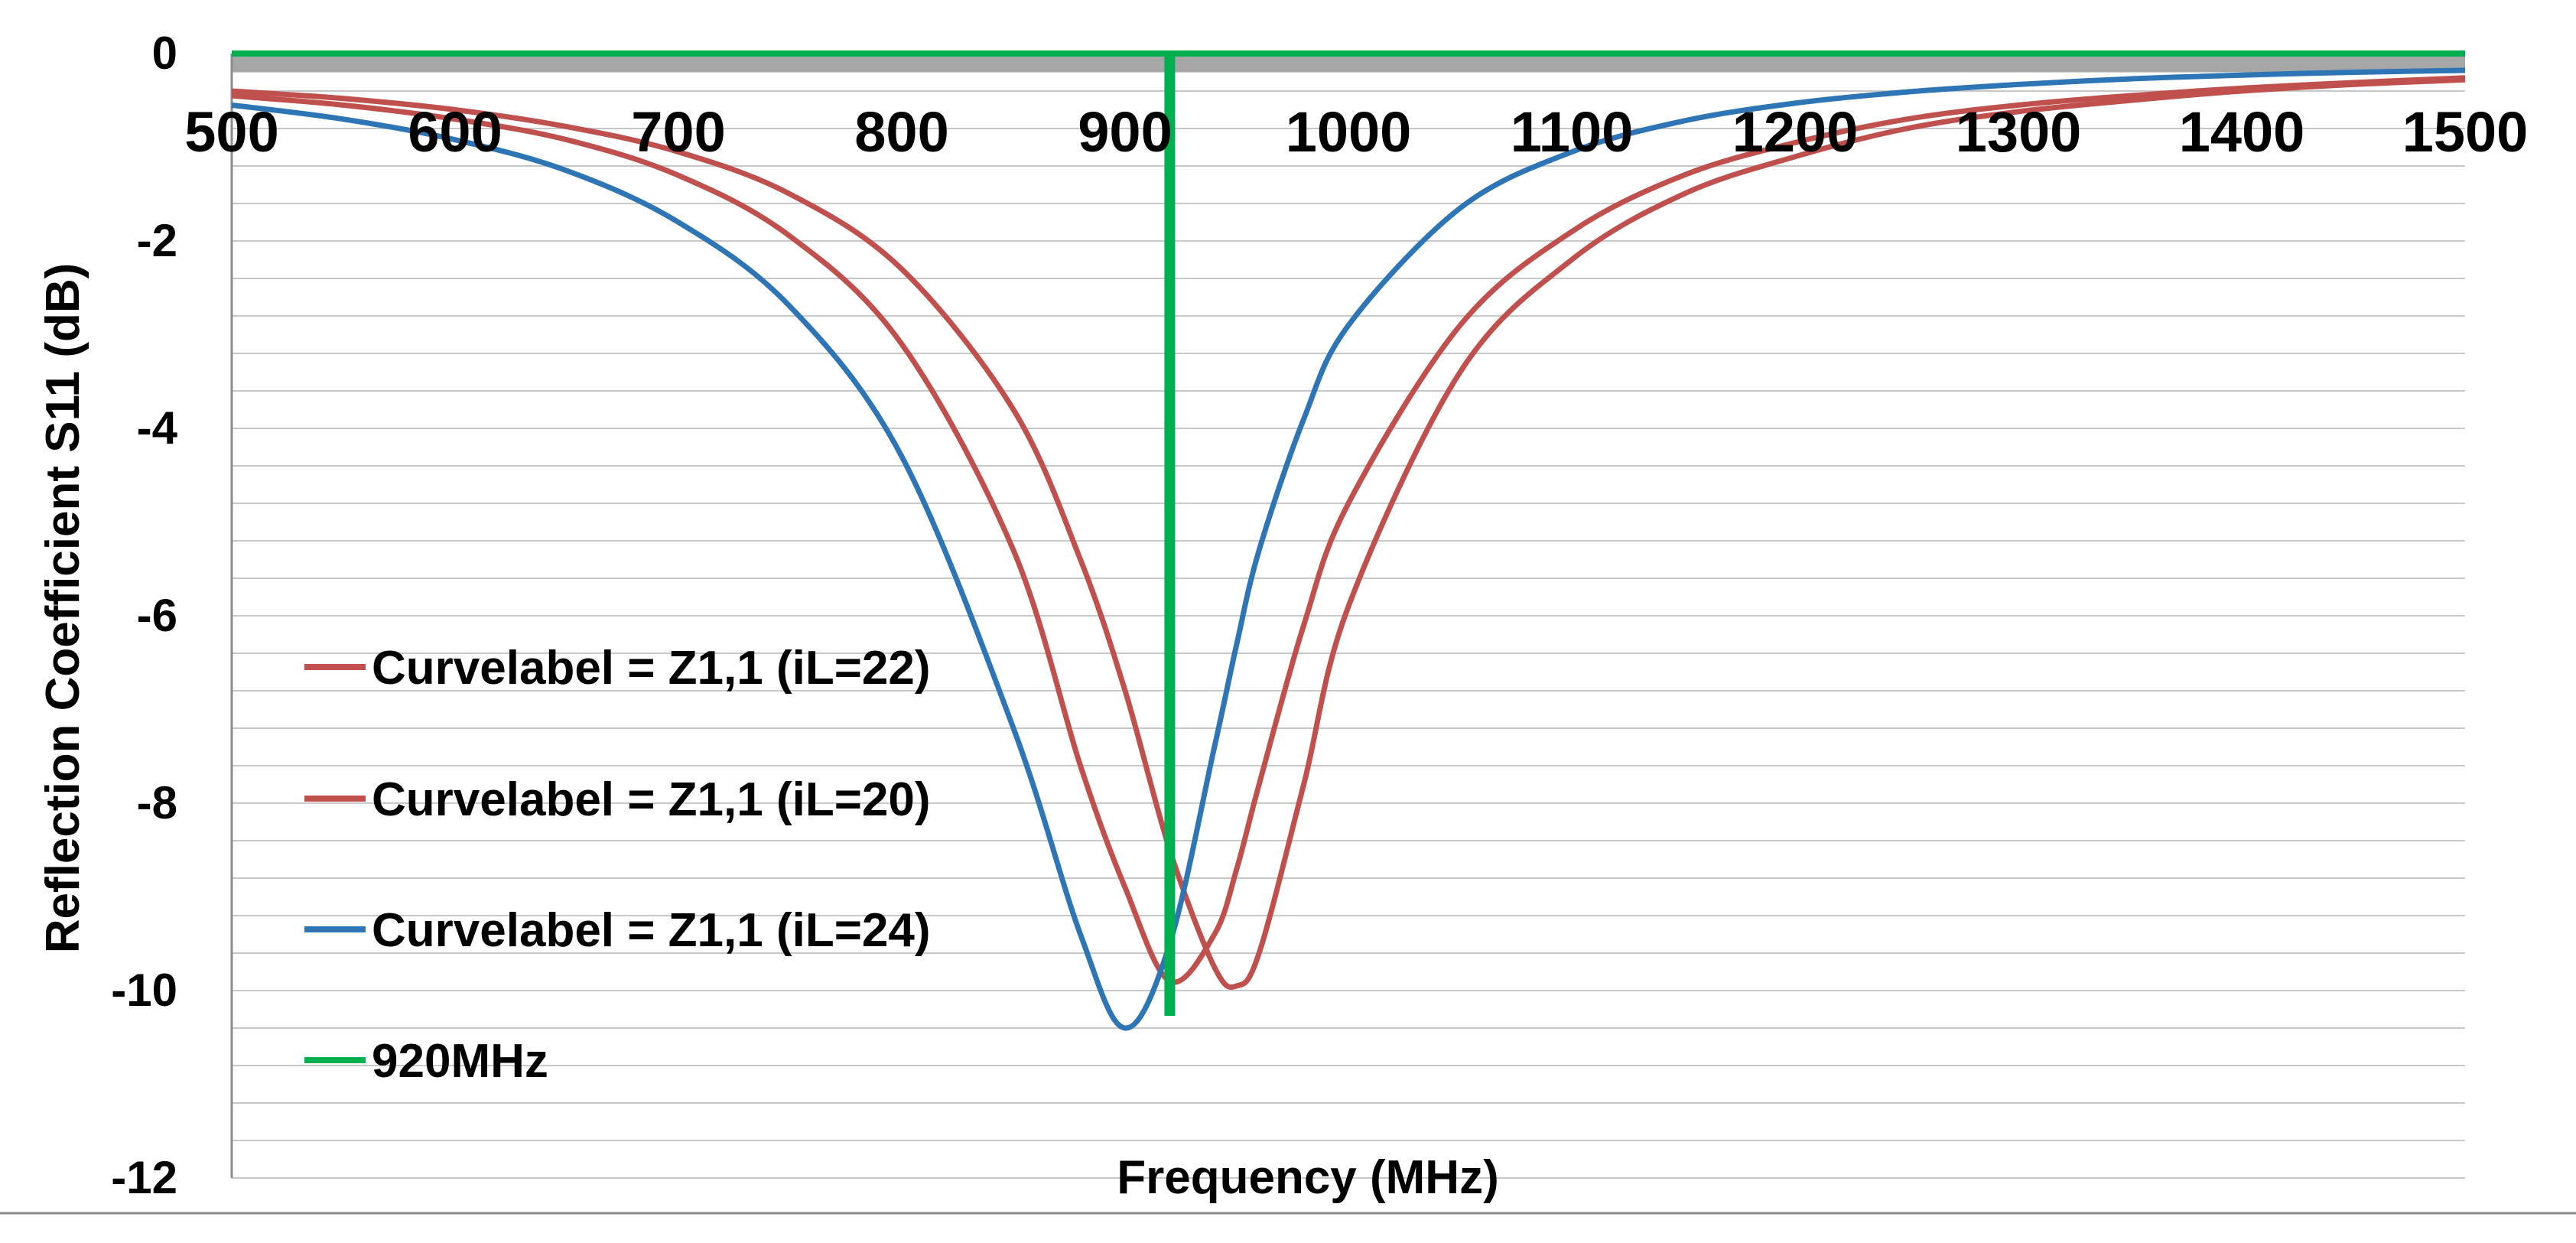  What do you see at coordinates (2242, 132) in the screenshot?
I see `x-tick-label: 1400` at bounding box center [2242, 132].